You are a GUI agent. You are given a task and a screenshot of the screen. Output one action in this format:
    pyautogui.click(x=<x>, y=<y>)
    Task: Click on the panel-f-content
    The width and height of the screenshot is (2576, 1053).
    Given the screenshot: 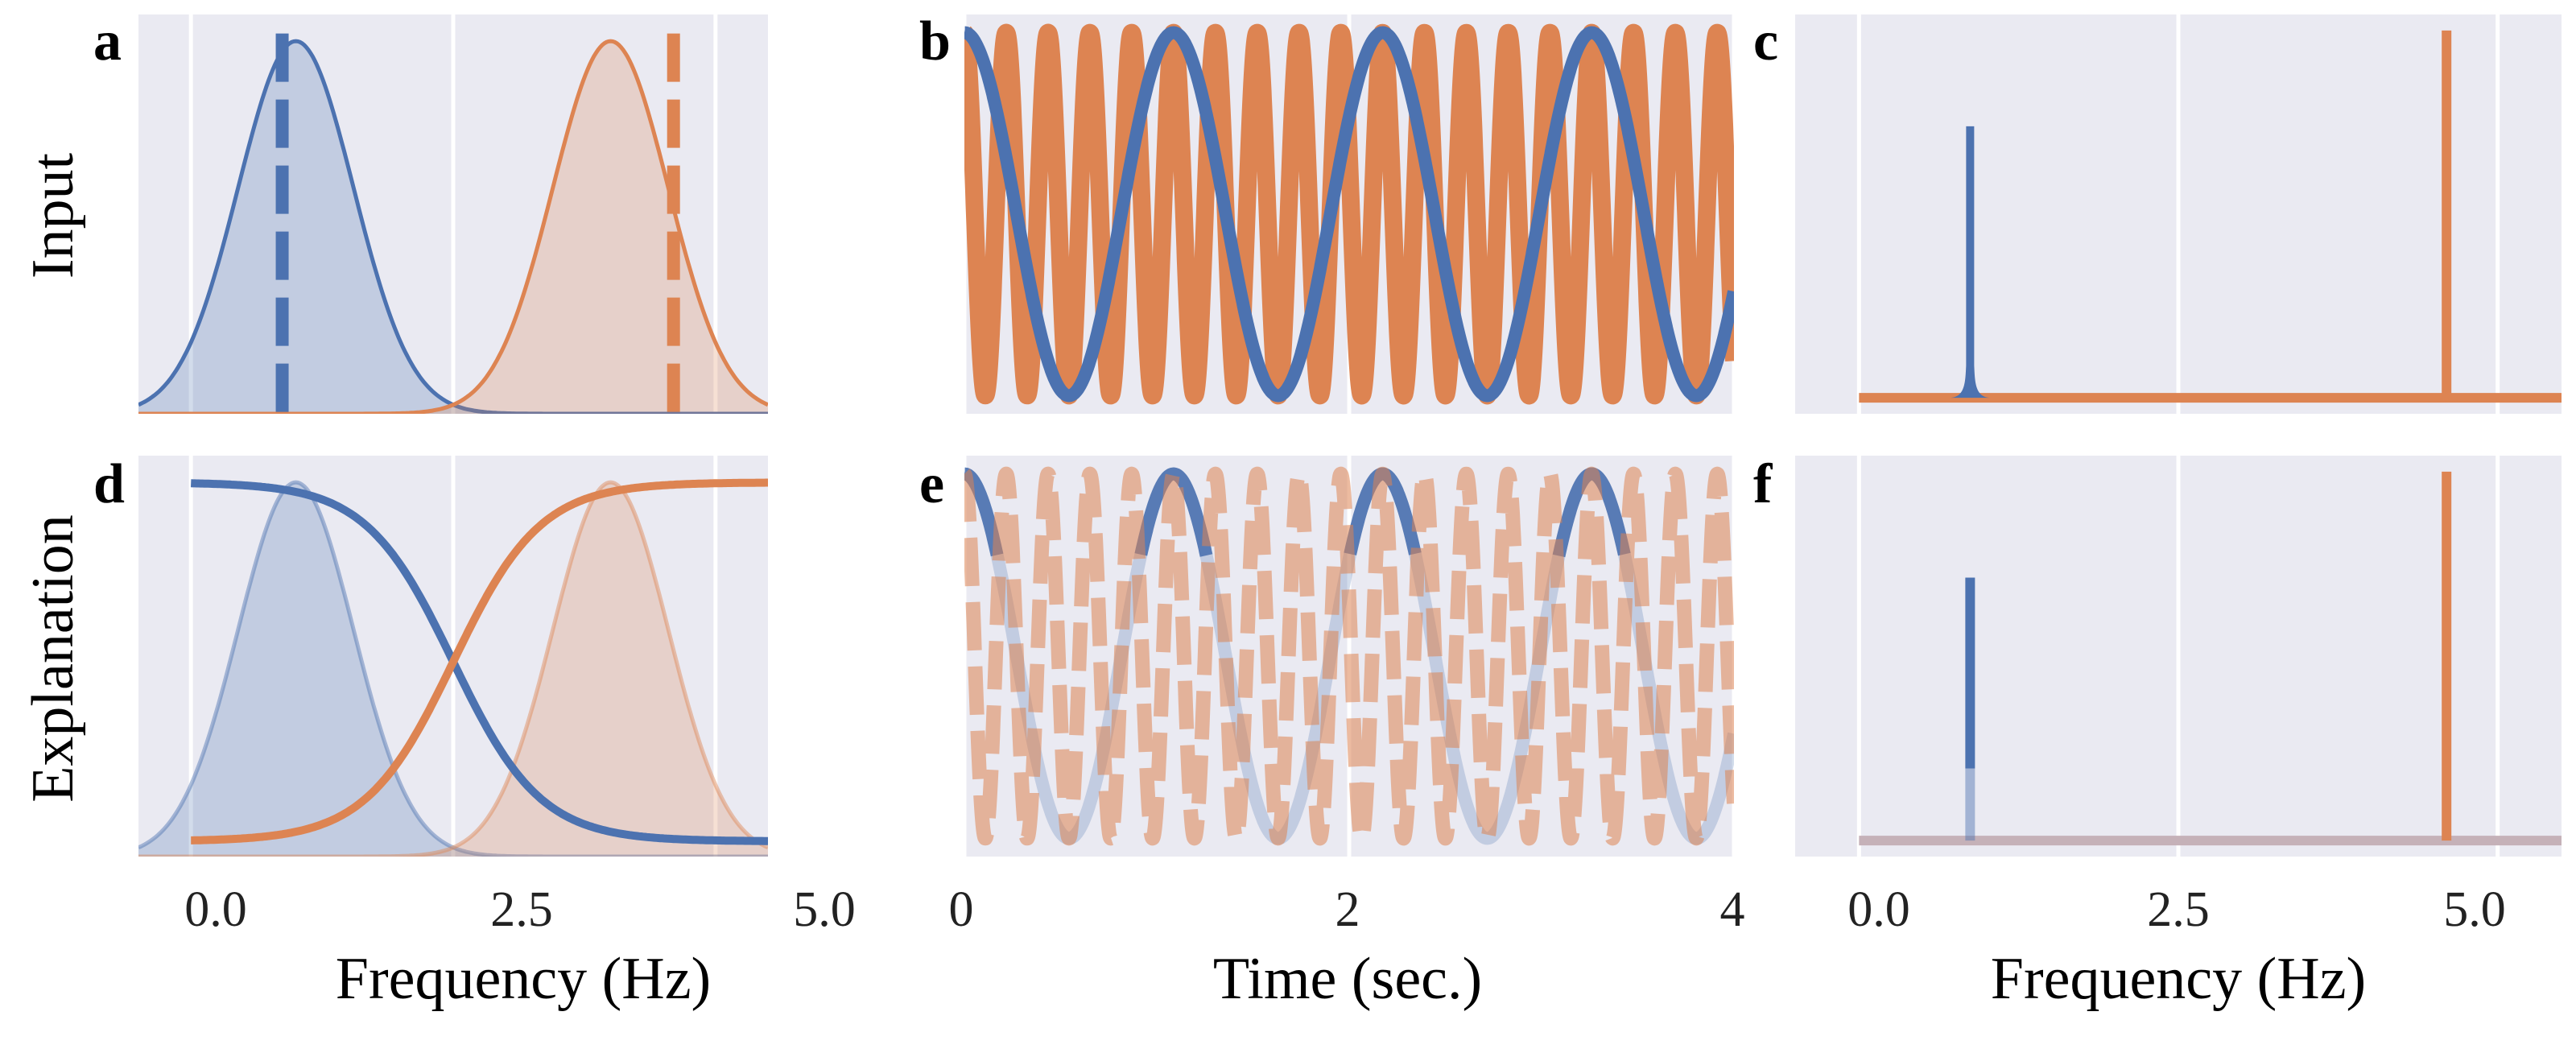 What is the action you would take?
    pyautogui.click(x=2210, y=658)
    